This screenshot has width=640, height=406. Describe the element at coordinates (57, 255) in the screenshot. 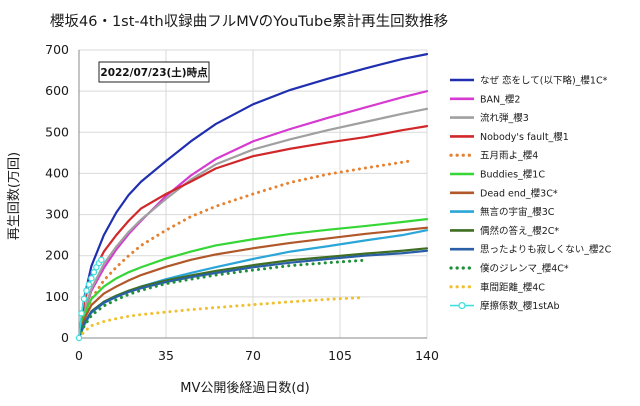

I see `y-tick-label: 200` at that location.